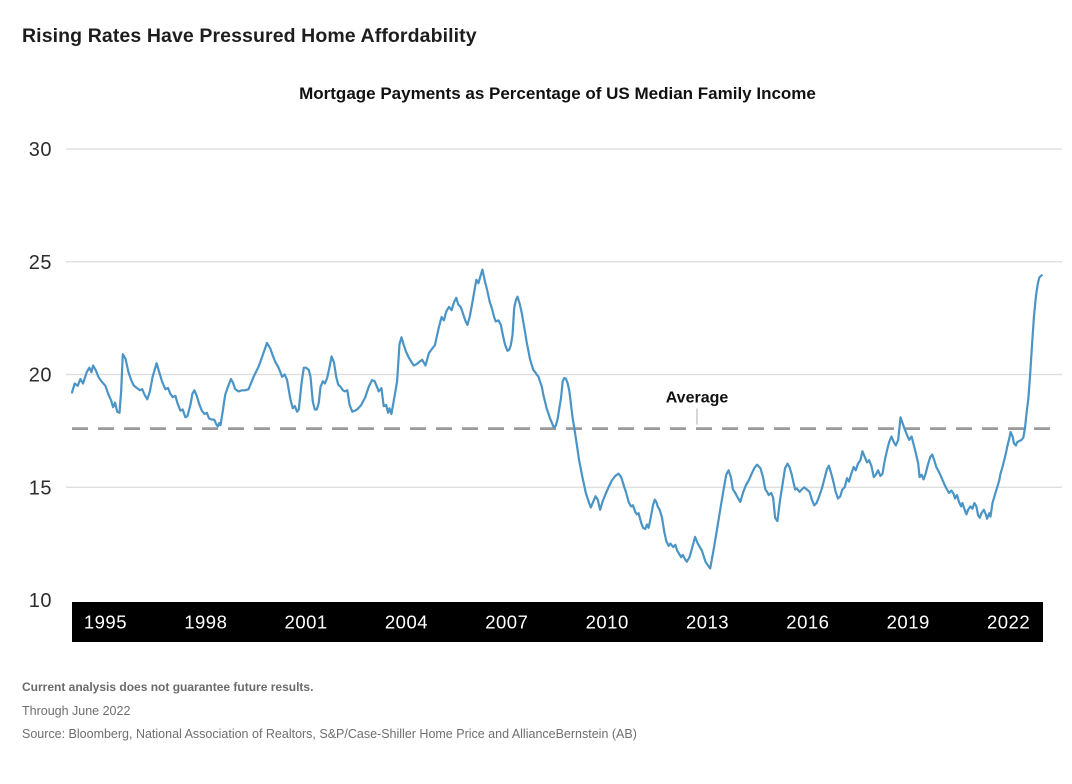 Image resolution: width=1072 pixels, height=784 pixels. What do you see at coordinates (105, 622) in the screenshot?
I see `x-axis-year-label: 1995` at bounding box center [105, 622].